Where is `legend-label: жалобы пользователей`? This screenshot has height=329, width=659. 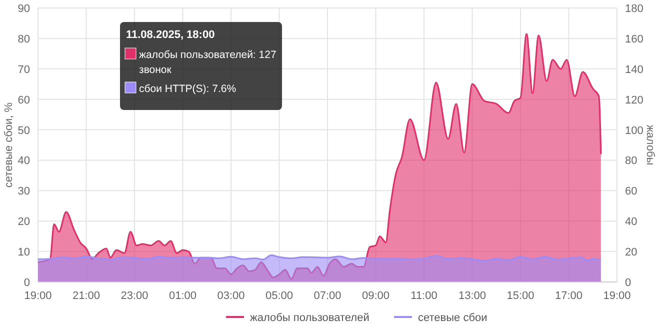 legend-label: жалобы пользователей is located at coordinates (310, 318).